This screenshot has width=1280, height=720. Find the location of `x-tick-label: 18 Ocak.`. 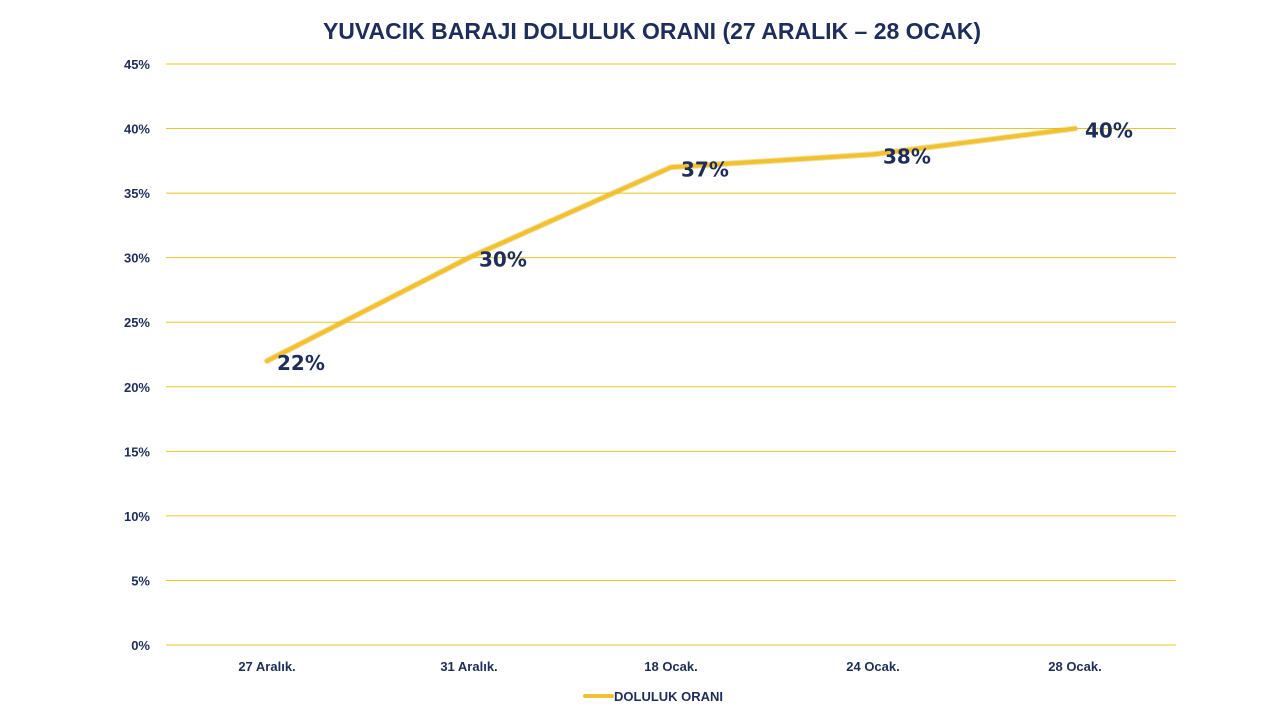

x-tick-label: 18 Ocak. is located at coordinates (671, 666).